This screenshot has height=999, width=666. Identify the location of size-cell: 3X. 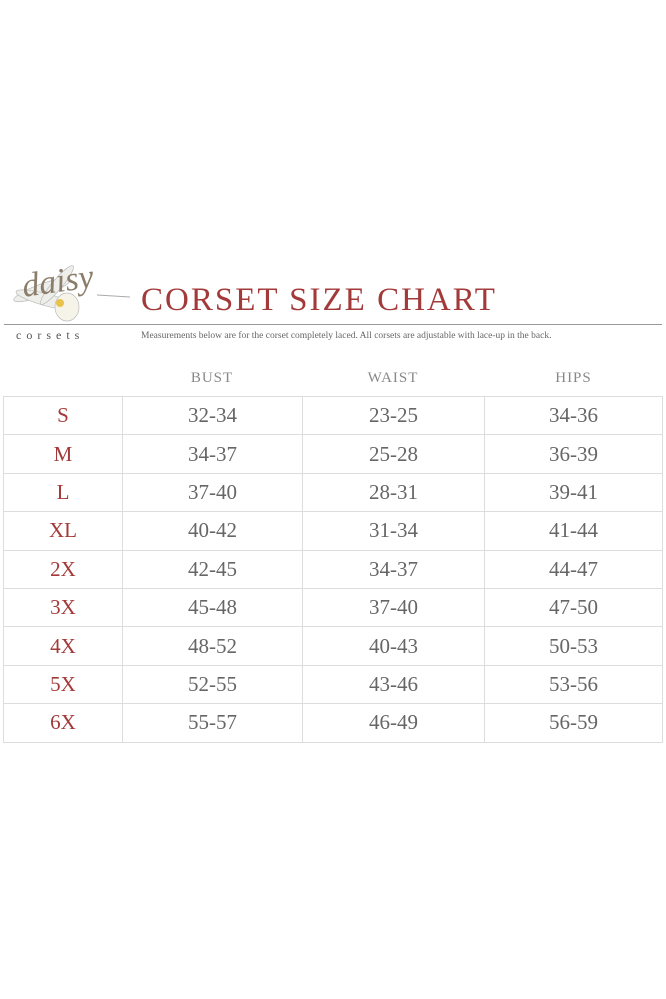
(63, 607).